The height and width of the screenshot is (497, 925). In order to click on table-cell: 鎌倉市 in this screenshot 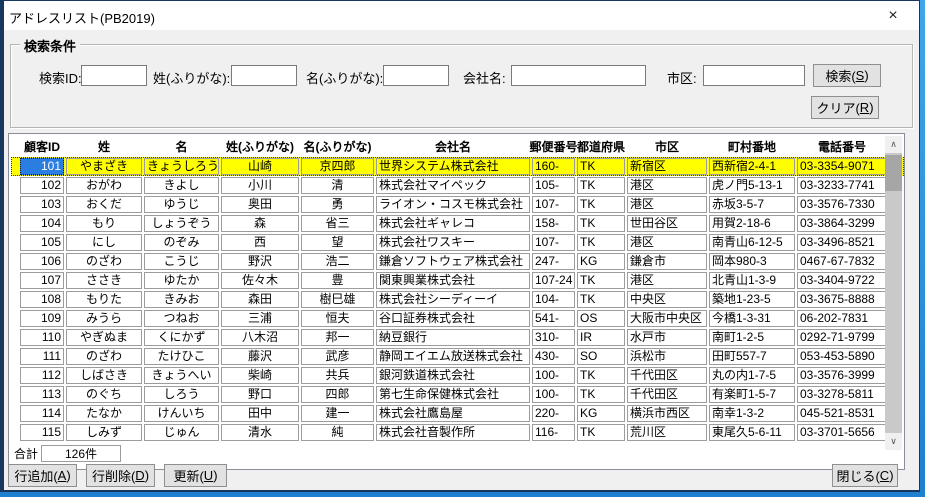, I will do `click(667, 261)`.